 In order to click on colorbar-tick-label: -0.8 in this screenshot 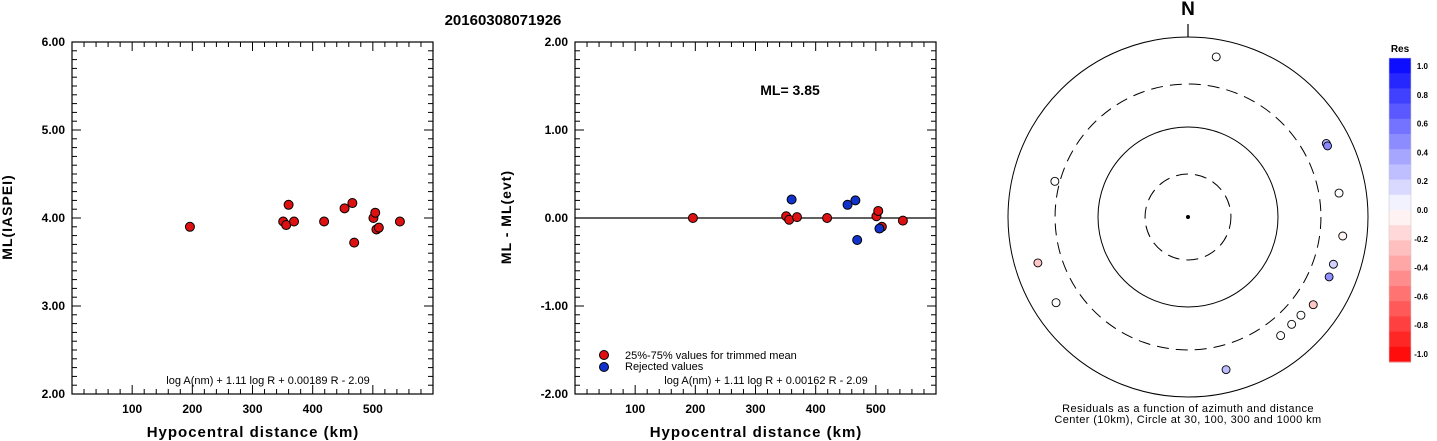, I will do `click(1421, 325)`.